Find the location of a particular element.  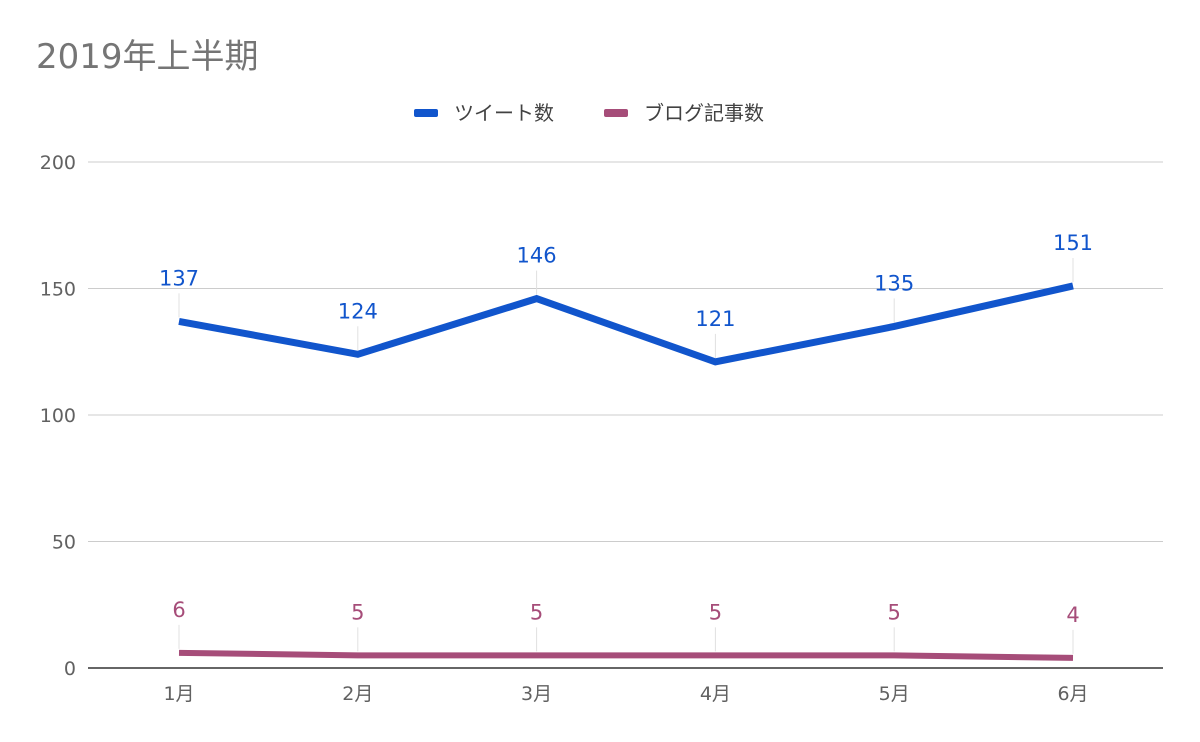

y-tick-label: 150 is located at coordinates (58, 290).